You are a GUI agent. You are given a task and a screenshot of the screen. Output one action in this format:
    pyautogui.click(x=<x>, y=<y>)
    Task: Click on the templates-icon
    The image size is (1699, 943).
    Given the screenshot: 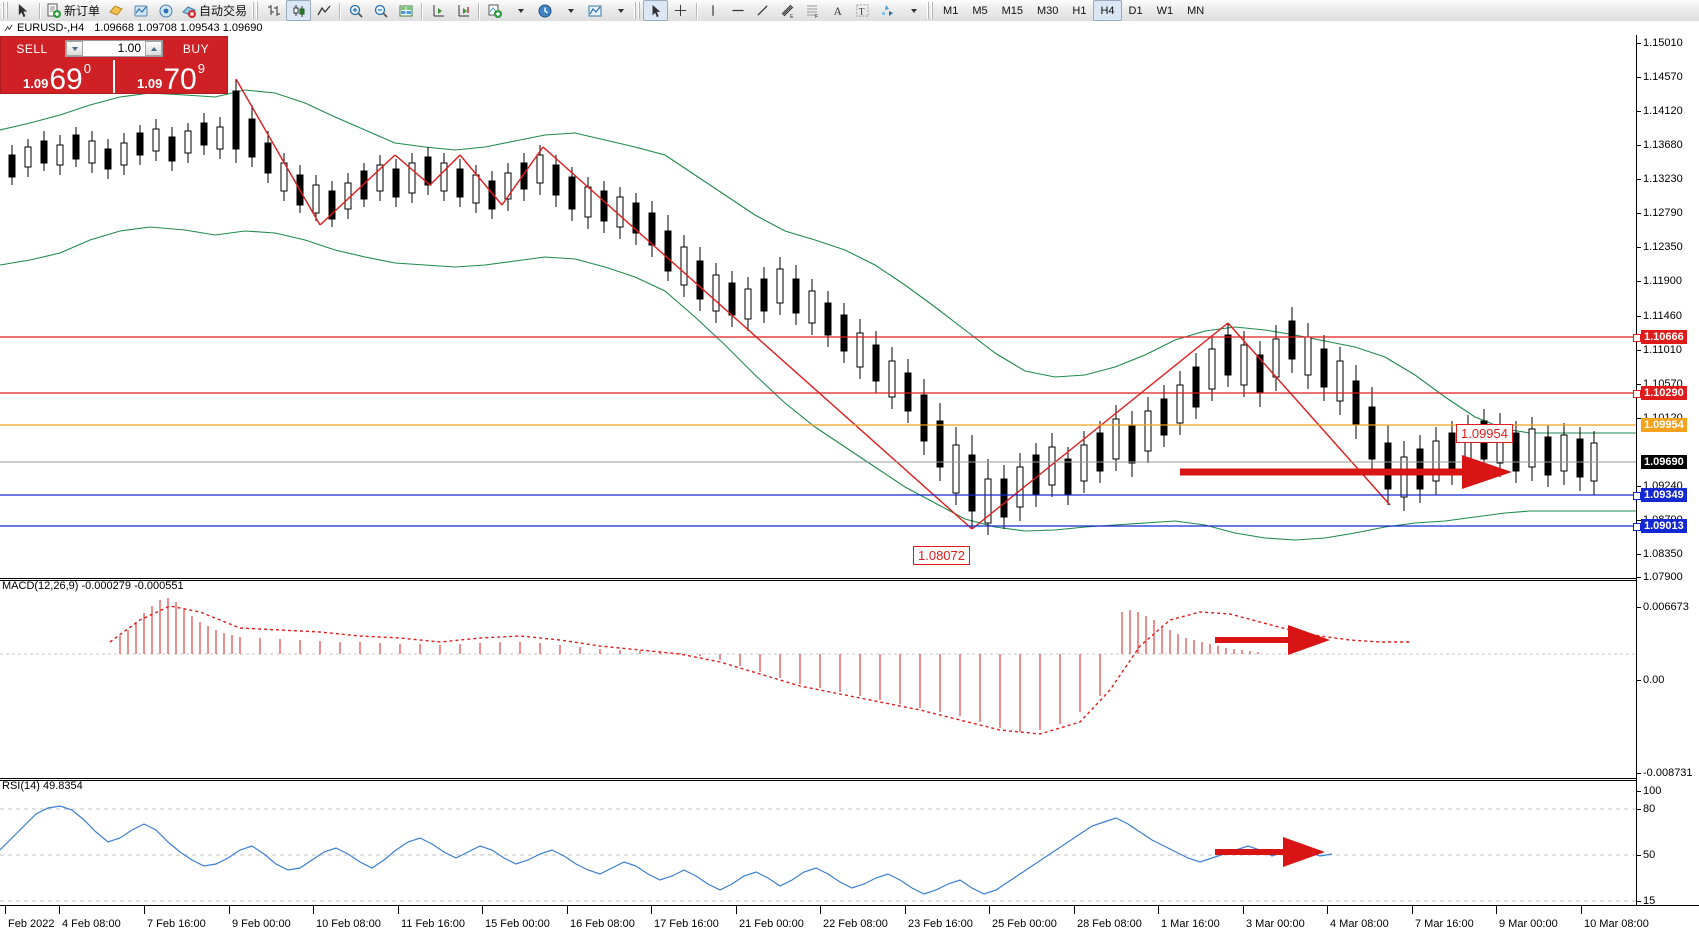 What is the action you would take?
    pyautogui.click(x=594, y=10)
    